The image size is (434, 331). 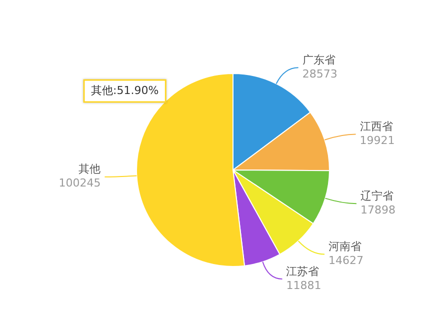 What do you see at coordinates (303, 271) in the screenshot?
I see `slice-label: 江苏省` at bounding box center [303, 271].